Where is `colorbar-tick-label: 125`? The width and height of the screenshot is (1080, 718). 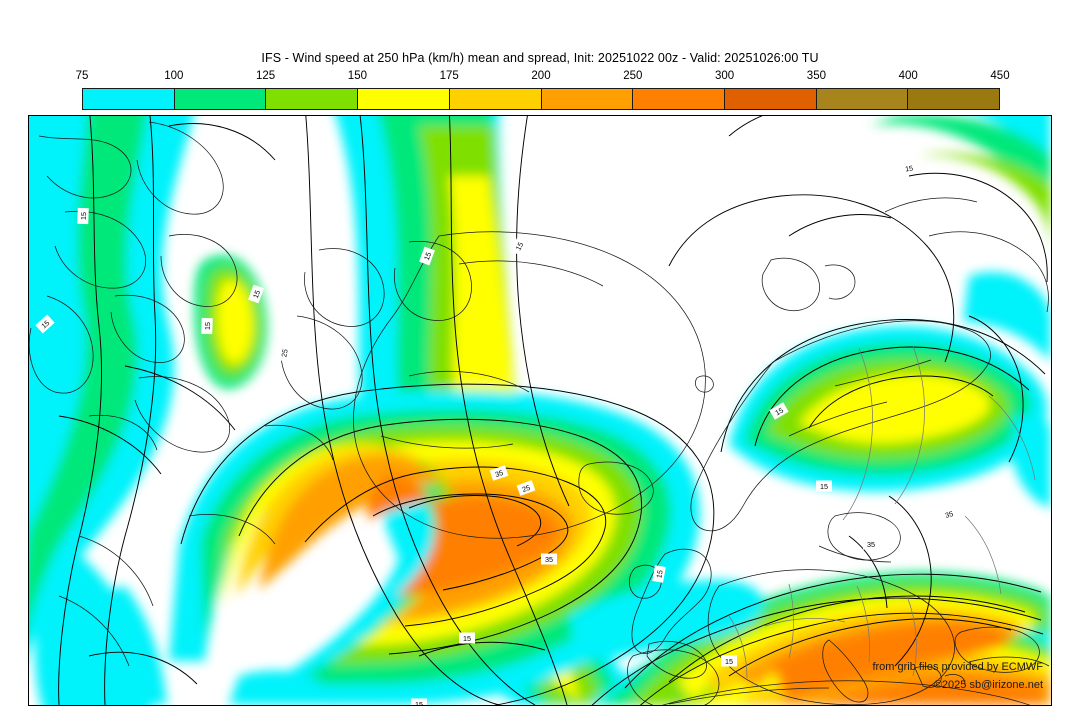 colorbar-tick-label: 125 is located at coordinates (266, 76).